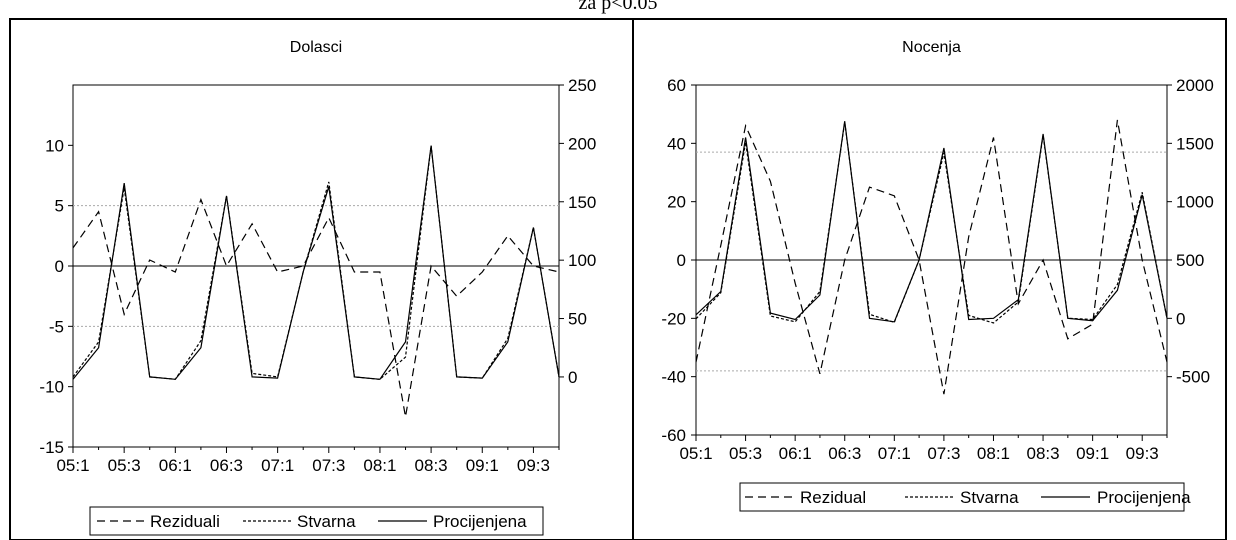 The image size is (1236, 540). I want to click on right-tick-label: 1500, so click(1195, 143).